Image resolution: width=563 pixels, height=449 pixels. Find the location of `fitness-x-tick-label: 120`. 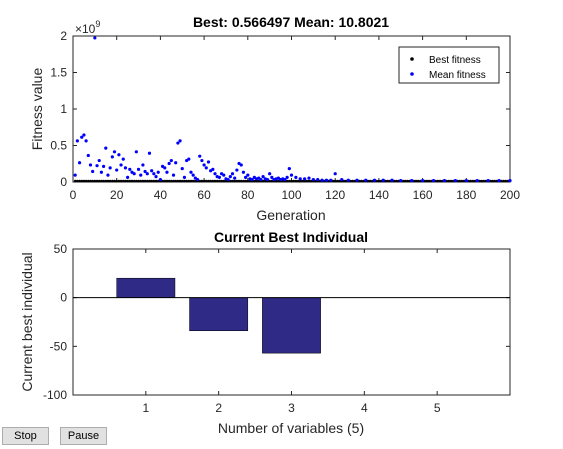

fitness-x-tick-label: 120 is located at coordinates (335, 195).